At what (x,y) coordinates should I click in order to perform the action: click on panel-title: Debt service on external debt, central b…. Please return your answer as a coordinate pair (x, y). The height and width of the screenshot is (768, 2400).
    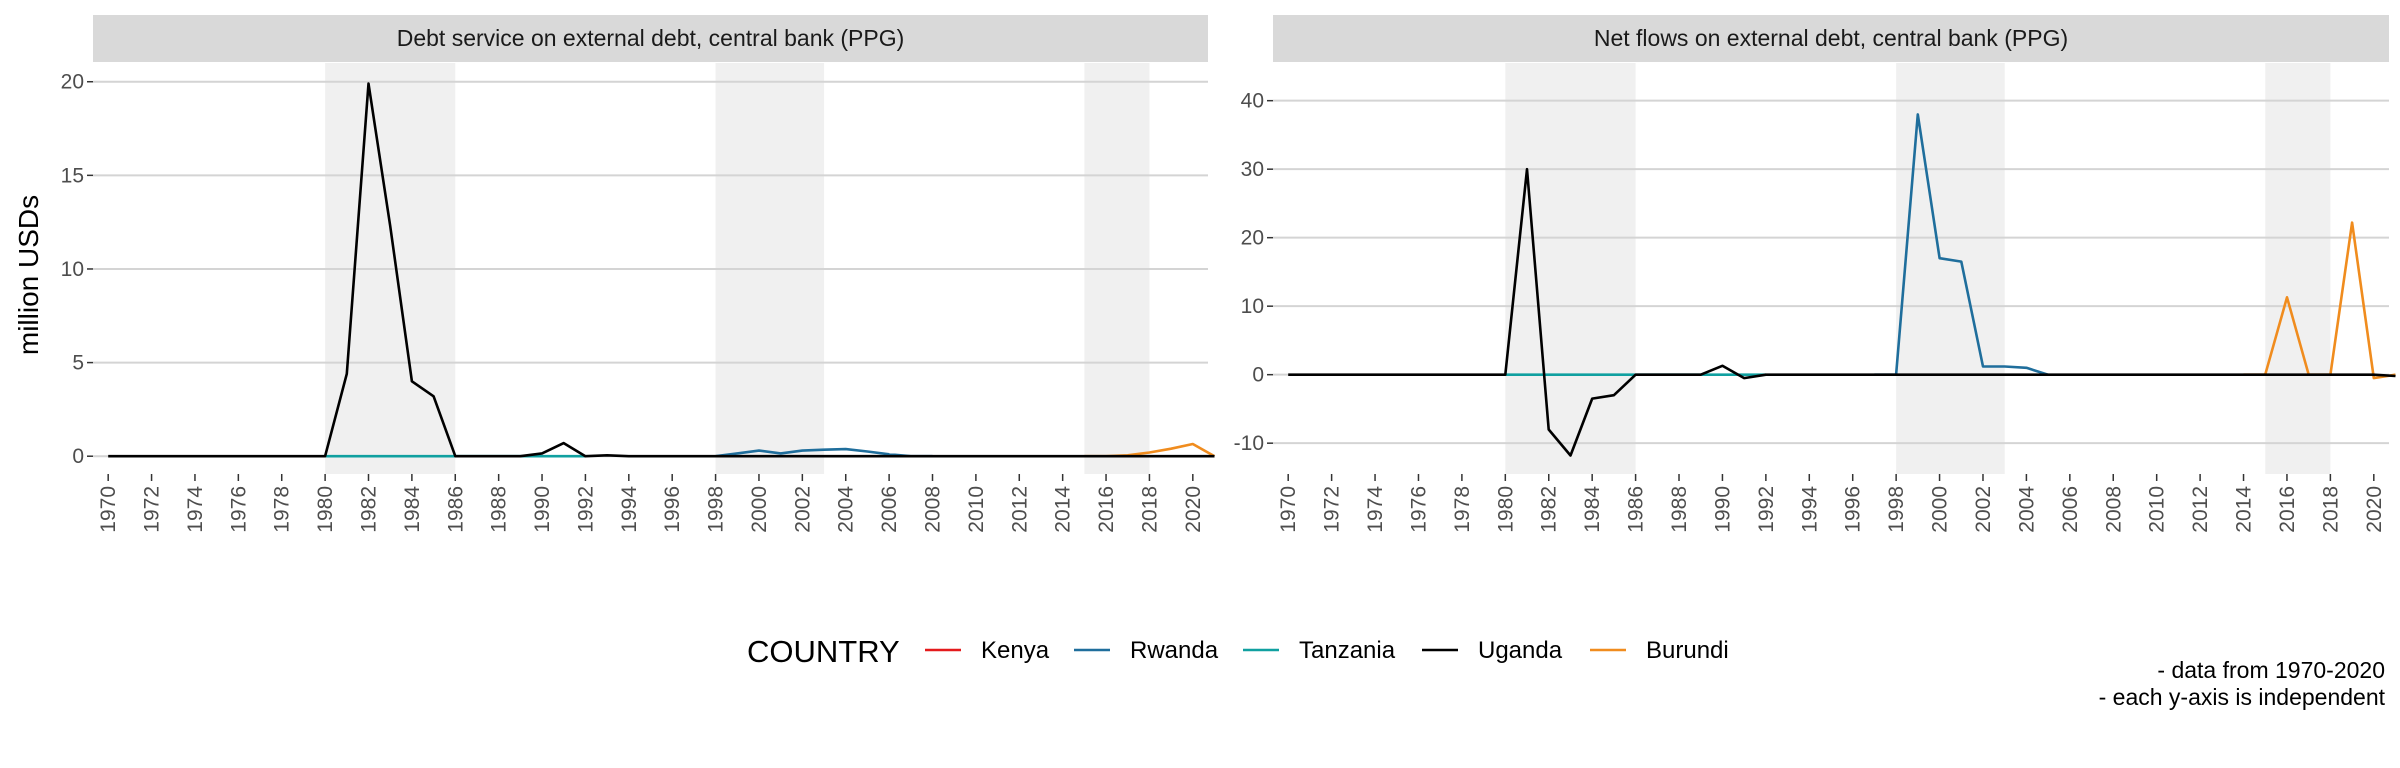
    Looking at the image, I should click on (651, 38).